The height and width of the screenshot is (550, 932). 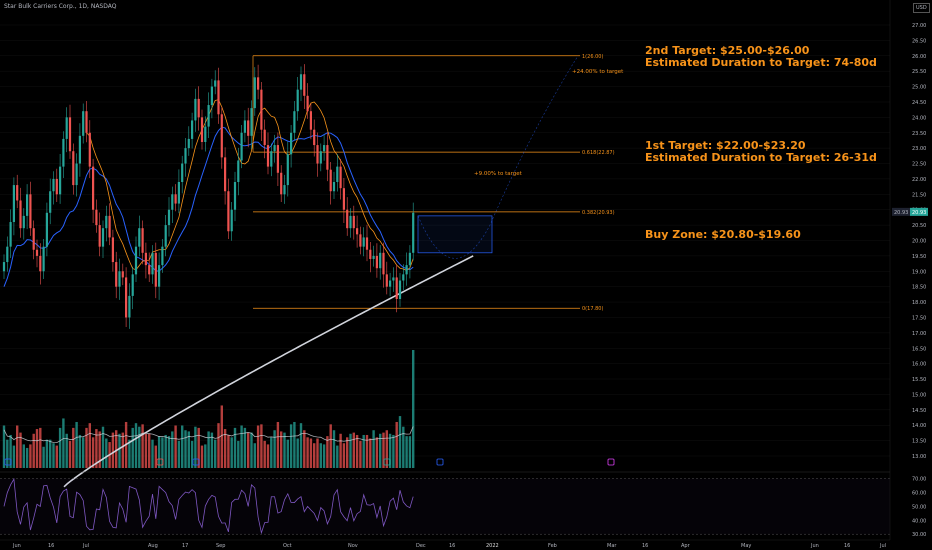 What do you see at coordinates (761, 62) in the screenshot?
I see `target2-duration: Estimated Duration to Target: 74-80d` at bounding box center [761, 62].